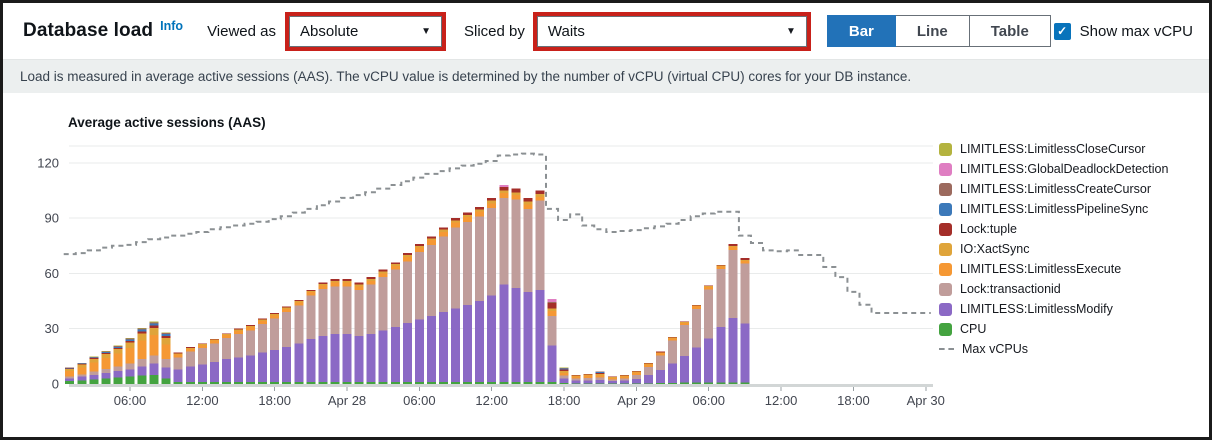  I want to click on legend-item: Lock:tuple, so click(1053, 229).